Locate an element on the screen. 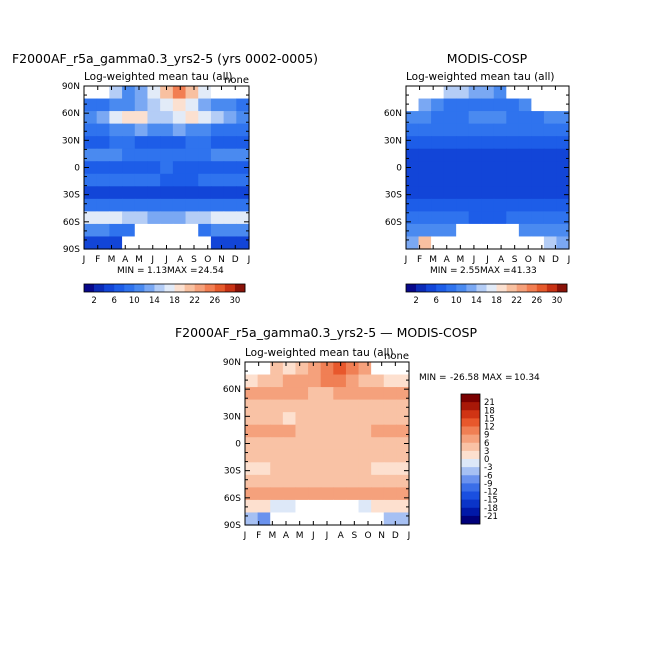 The width and height of the screenshot is (654, 654). x-tick-label: J is located at coordinates (327, 536).